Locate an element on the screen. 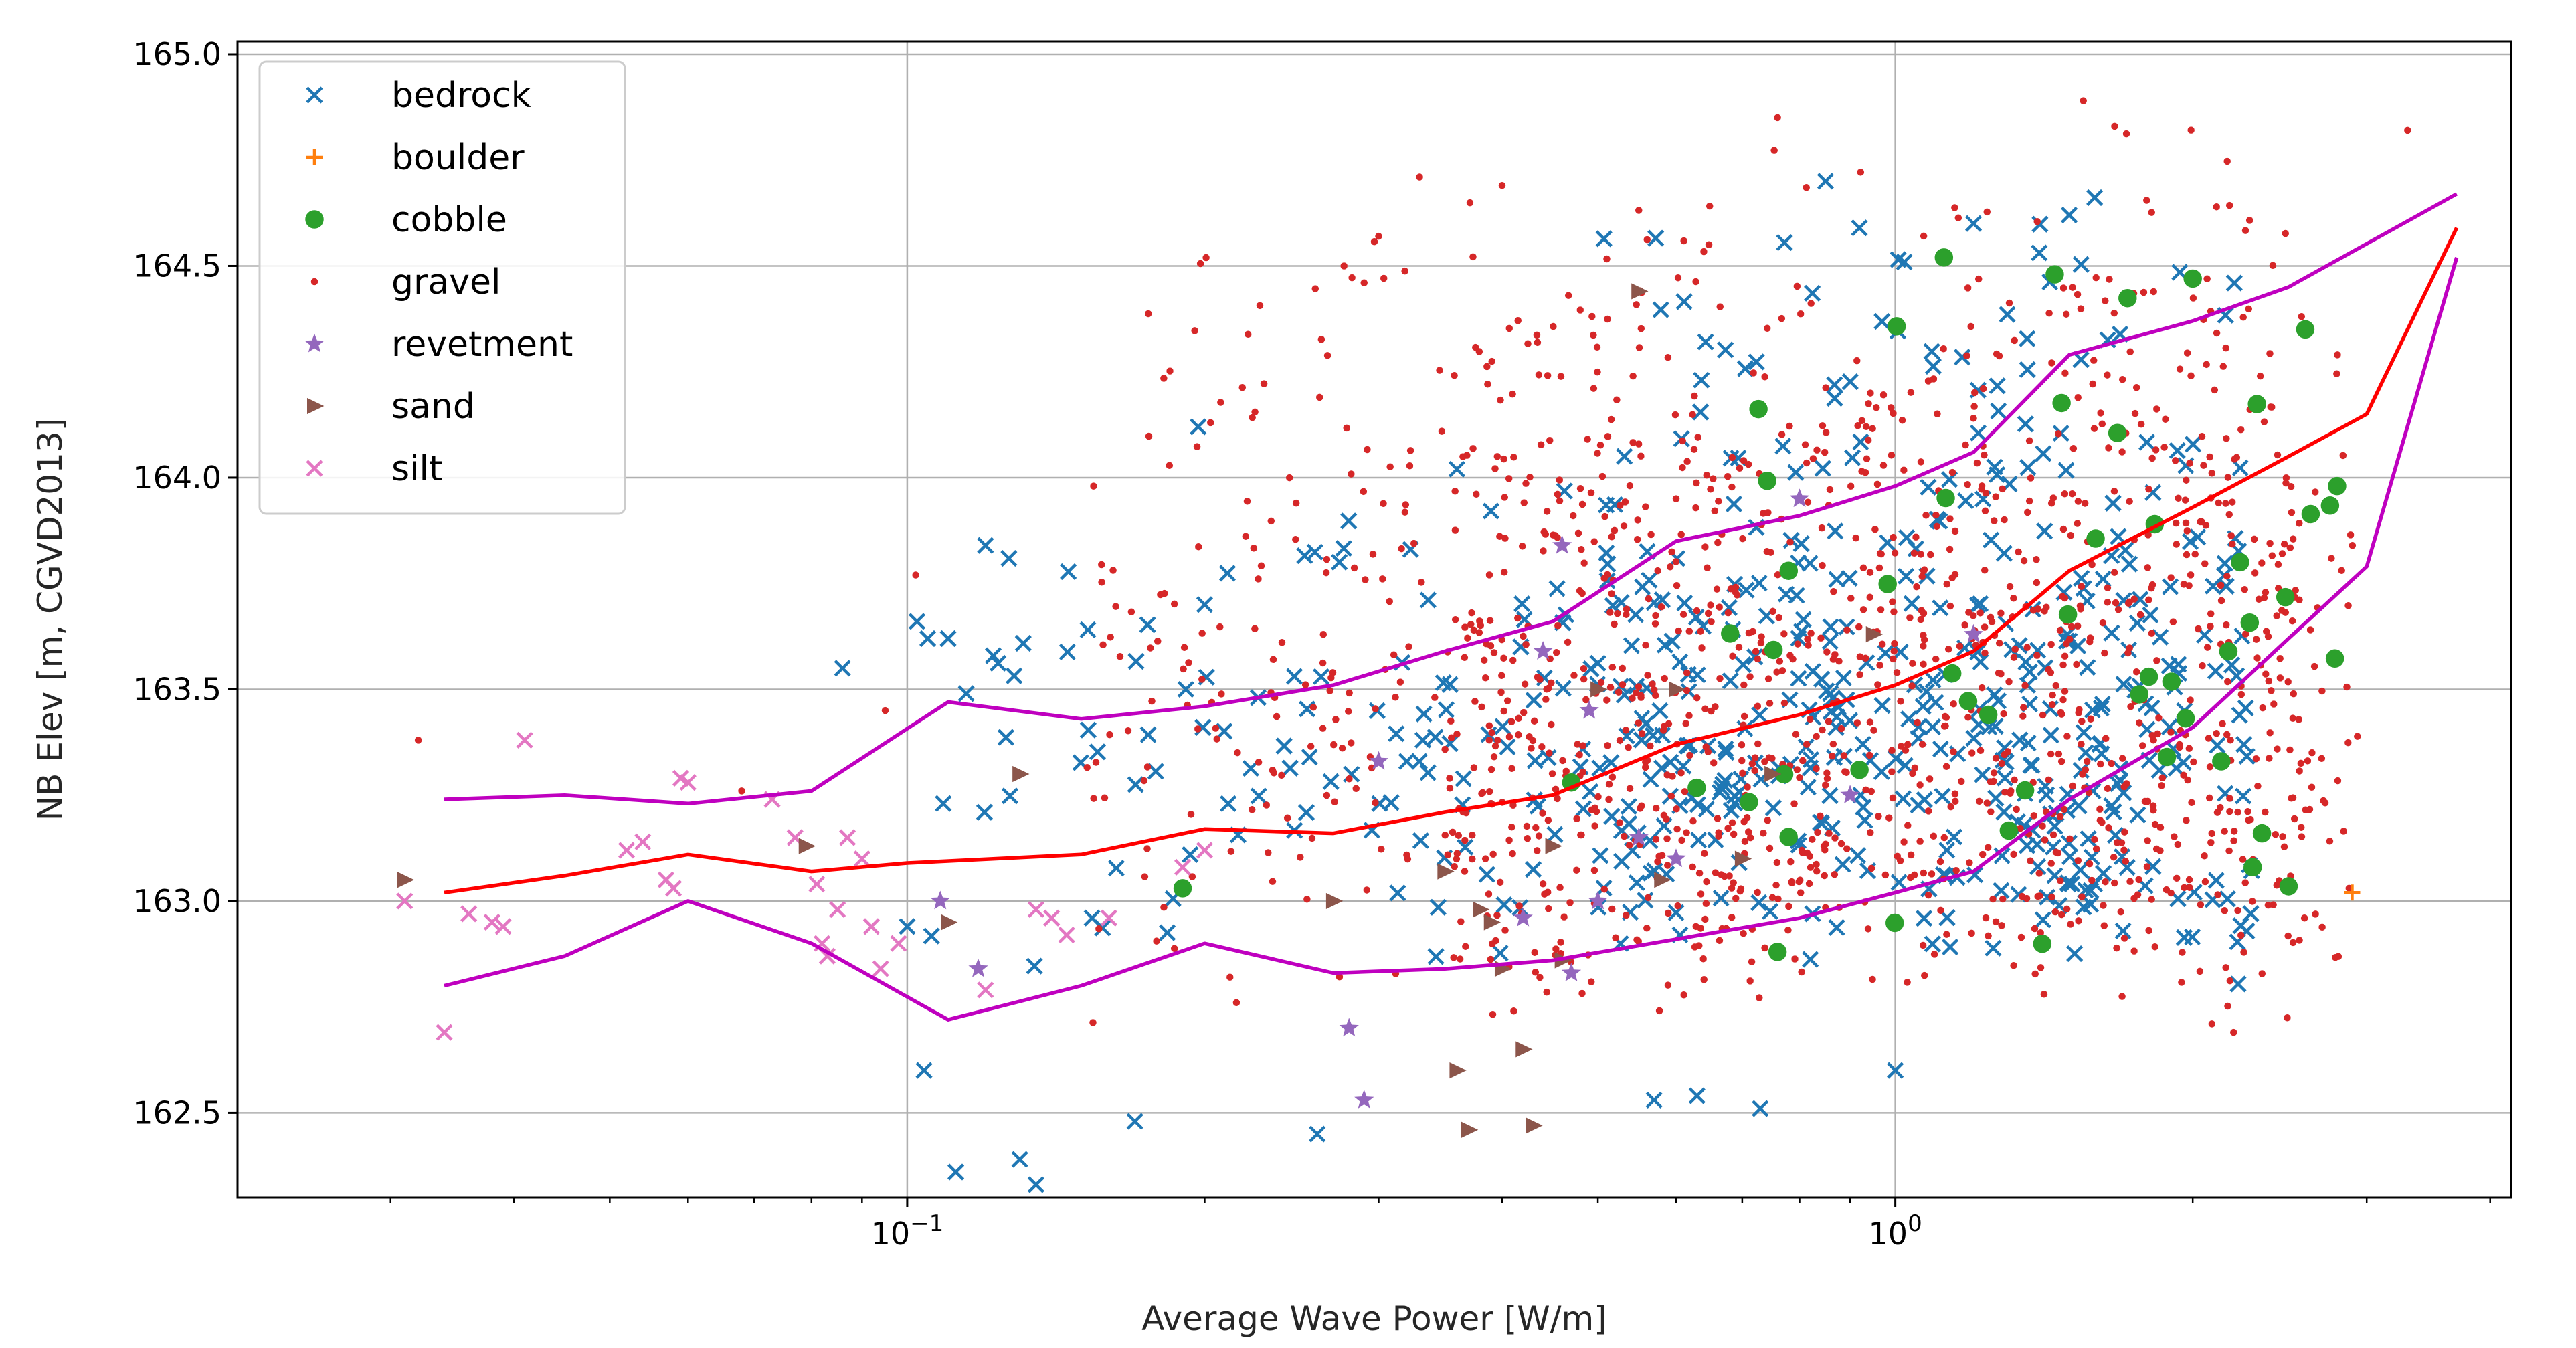 This screenshot has height=1348, width=2576. series-silt is located at coordinates (805, 886).